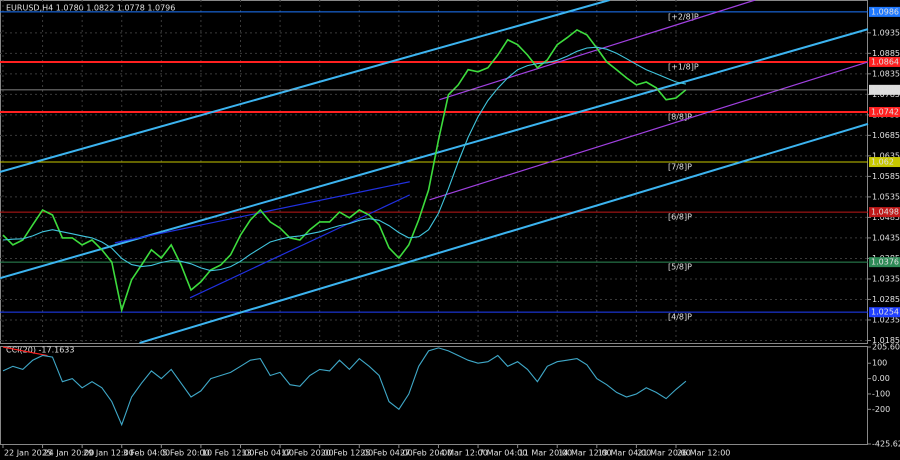 This screenshot has height=460, width=900. Describe the element at coordinates (886, 217) in the screenshot. I see `y-tick-label: 1.0485` at that location.